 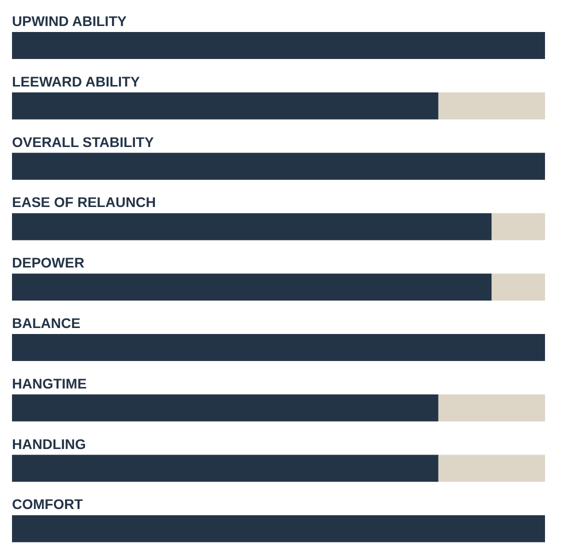 What do you see at coordinates (70, 21) in the screenshot?
I see `y-tick-label: UPWIND ABILITY` at bounding box center [70, 21].